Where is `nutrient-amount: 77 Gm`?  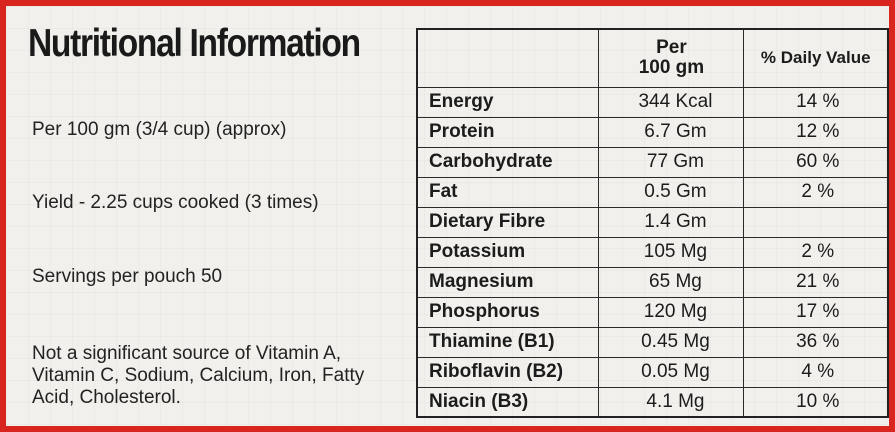
nutrient-amount: 77 Gm is located at coordinates (671, 162).